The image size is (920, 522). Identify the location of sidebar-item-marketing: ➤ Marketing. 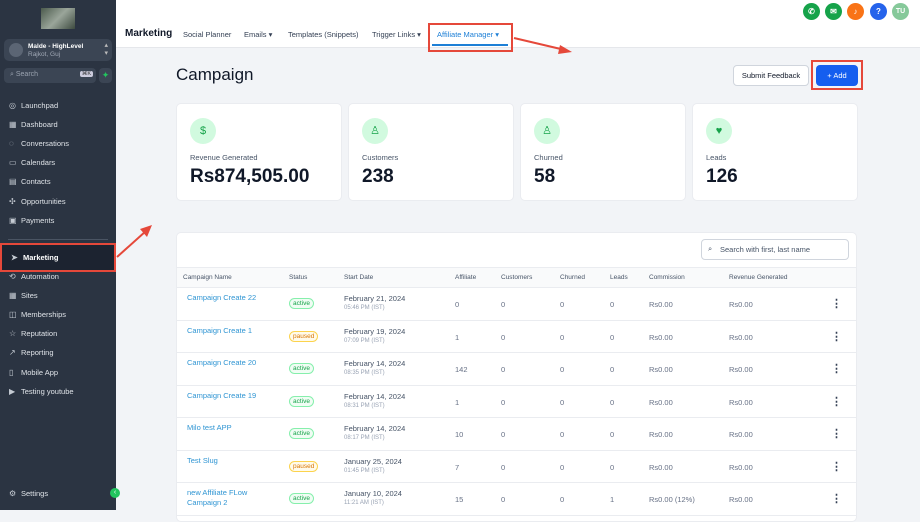
(58, 257).